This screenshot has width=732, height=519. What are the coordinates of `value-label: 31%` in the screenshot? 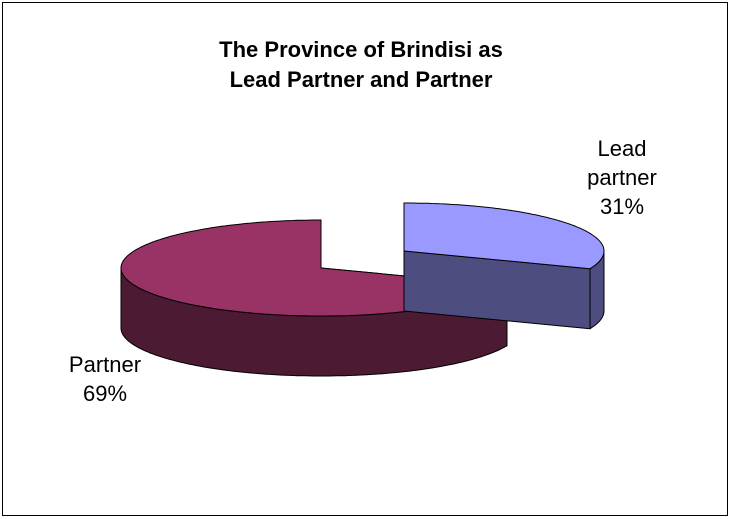 It's located at (622, 206).